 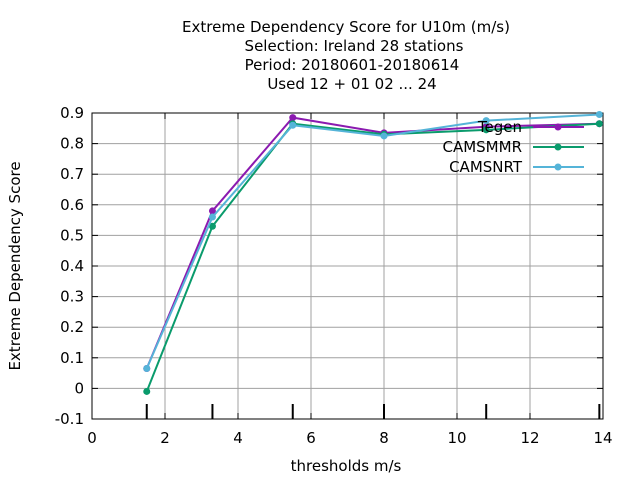 I want to click on title-line-1: Extreme Dependency Score for U10m (m/s), so click(x=346, y=27).